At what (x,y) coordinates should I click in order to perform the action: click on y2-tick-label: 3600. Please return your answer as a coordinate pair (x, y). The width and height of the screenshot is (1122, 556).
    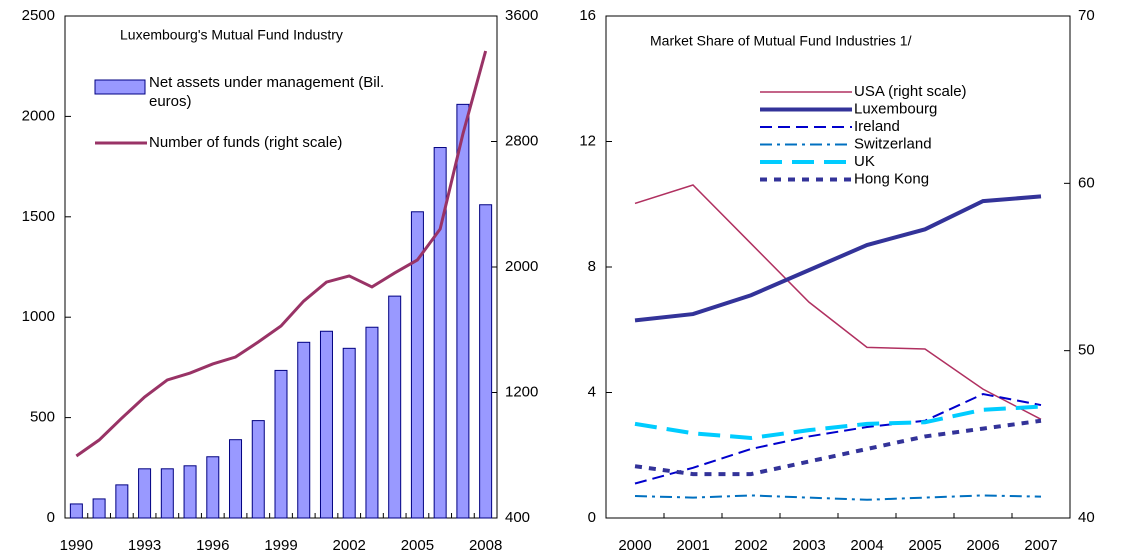
    Looking at the image, I should click on (521, 15).